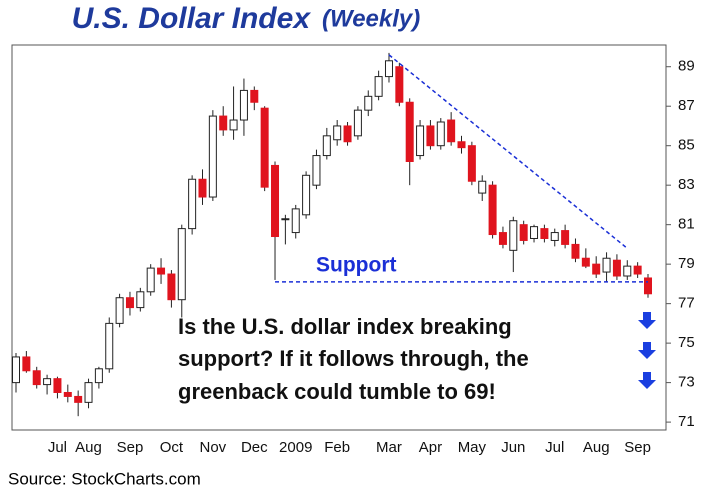 This screenshot has width=720, height=494. What do you see at coordinates (254, 447) in the screenshot?
I see `x-tick-label: Dec` at bounding box center [254, 447].